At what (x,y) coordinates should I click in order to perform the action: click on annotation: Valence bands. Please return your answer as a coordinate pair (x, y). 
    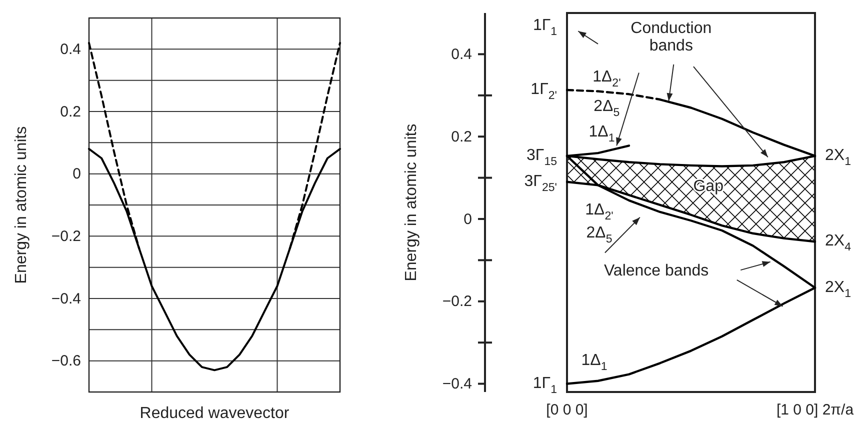
    Looking at the image, I should click on (656, 271).